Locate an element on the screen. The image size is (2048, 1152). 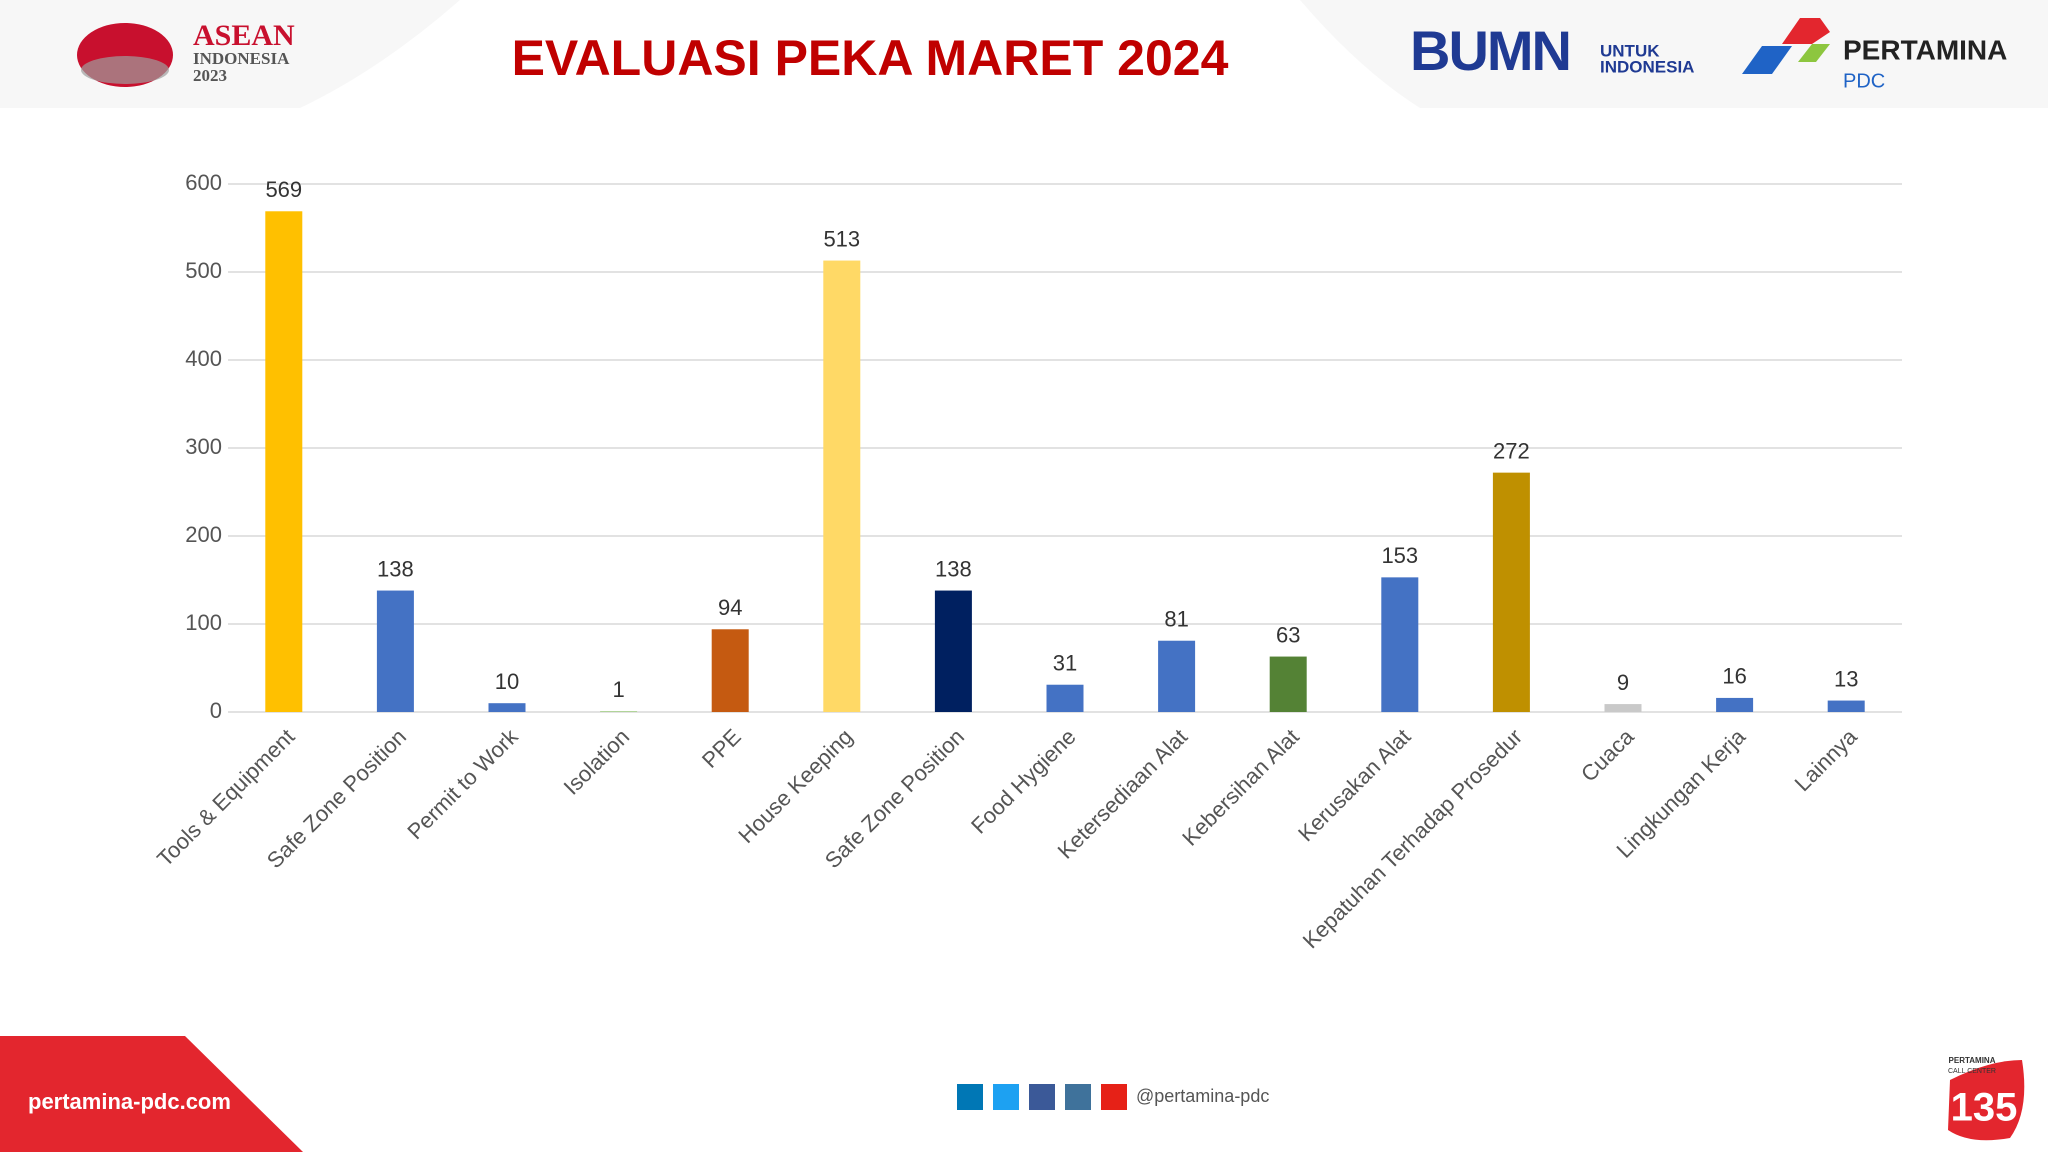
call-center-number: 135 is located at coordinates (1984, 1108).